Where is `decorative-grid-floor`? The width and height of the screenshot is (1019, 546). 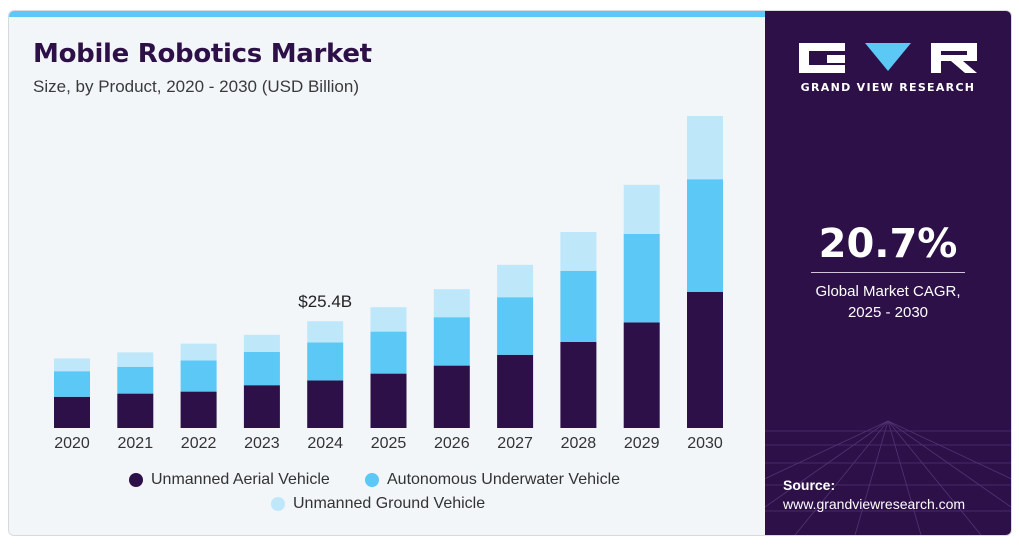 decorative-grid-floor is located at coordinates (888, 477).